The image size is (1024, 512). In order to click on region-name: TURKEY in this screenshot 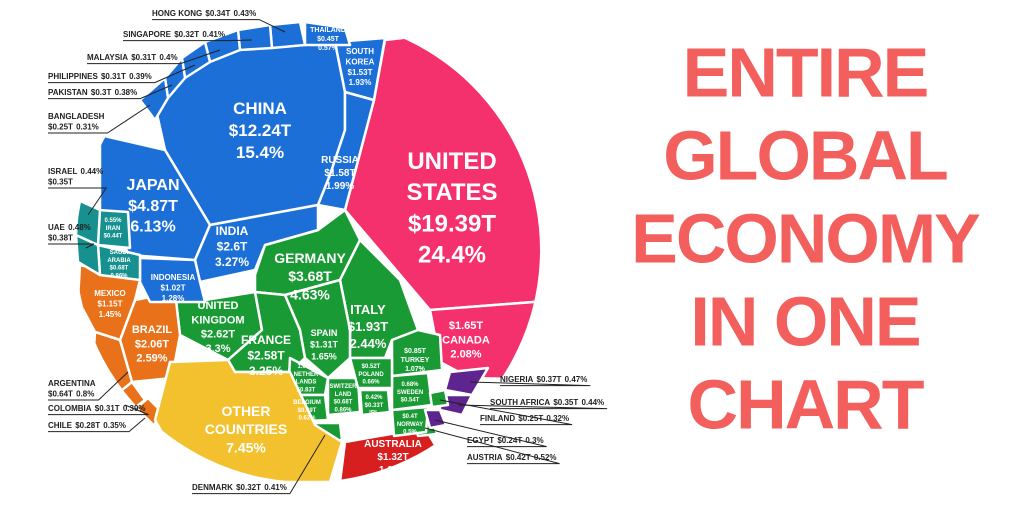, I will do `click(415, 360)`.